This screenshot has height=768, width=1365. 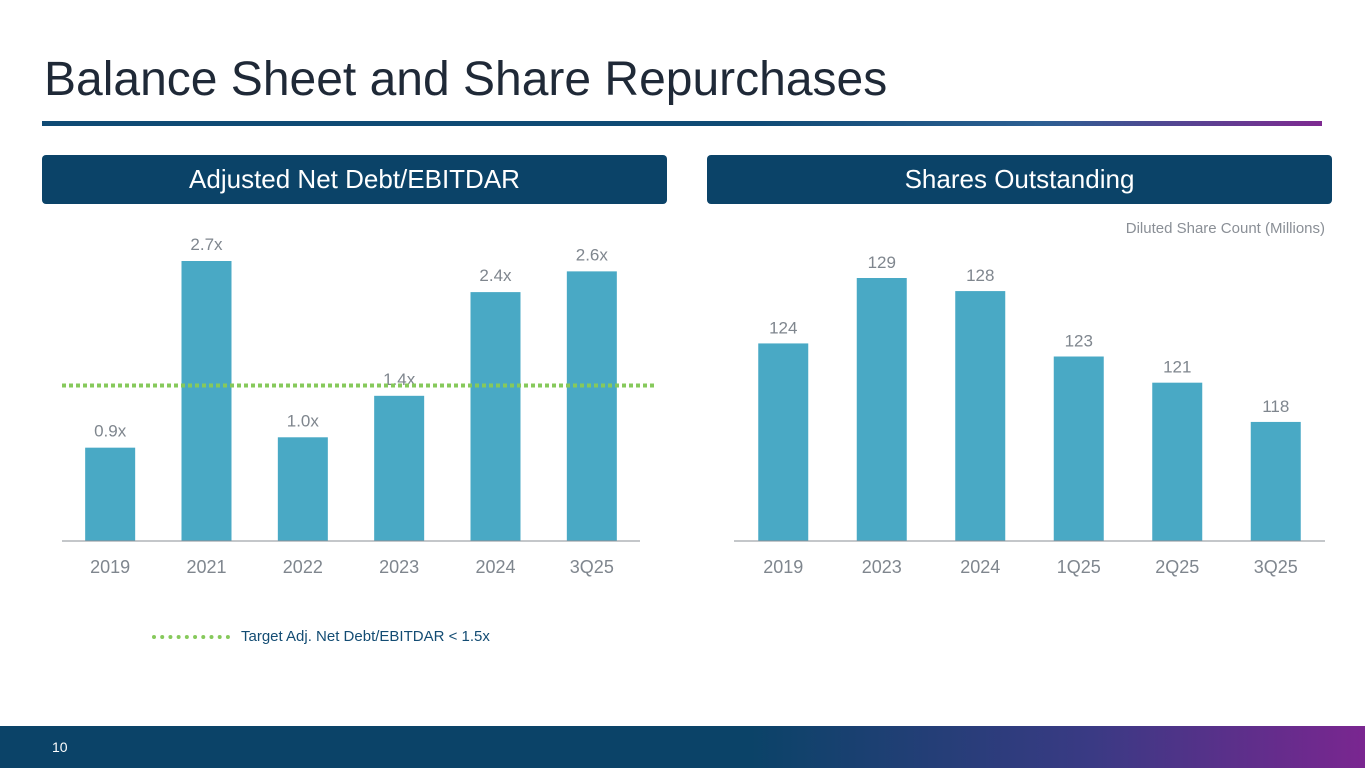 What do you see at coordinates (206, 244) in the screenshot?
I see `data-label-0-1: 2.7x` at bounding box center [206, 244].